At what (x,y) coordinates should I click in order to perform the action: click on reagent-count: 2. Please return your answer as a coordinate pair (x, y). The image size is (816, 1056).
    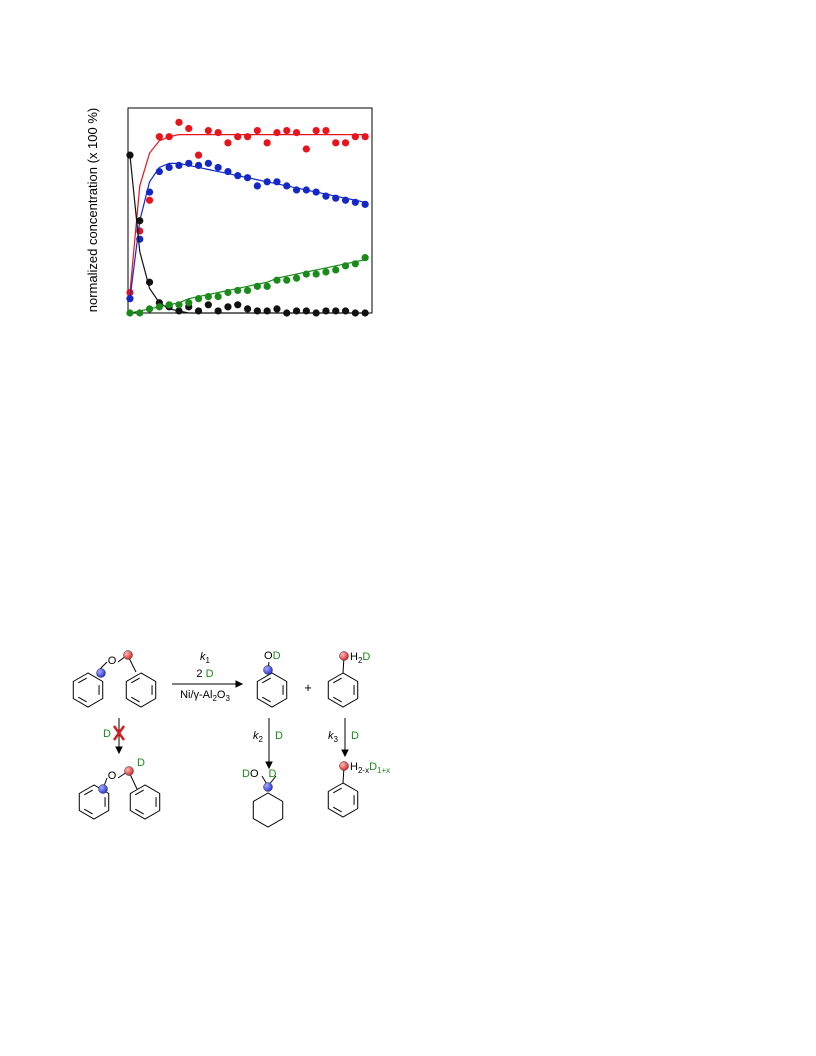
    Looking at the image, I should click on (199, 674).